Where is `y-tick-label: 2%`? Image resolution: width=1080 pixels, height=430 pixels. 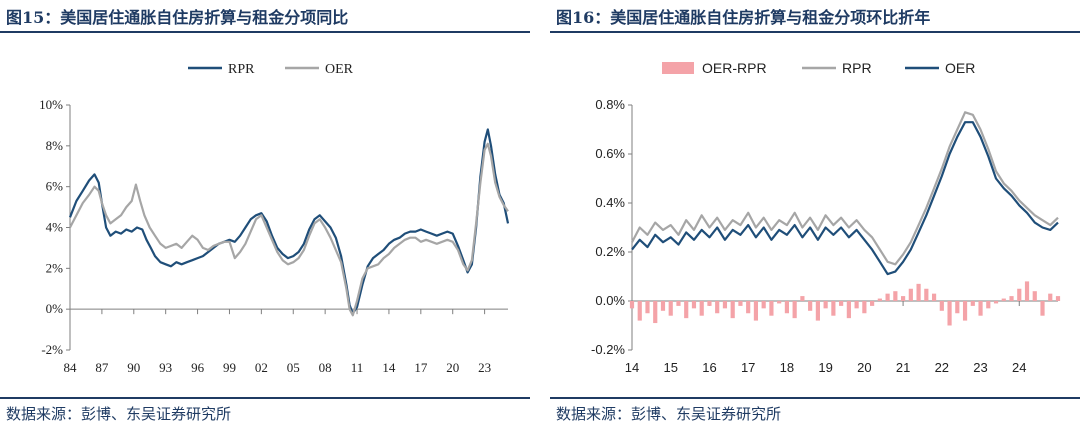 y-tick-label: 2% is located at coordinates (55, 267).